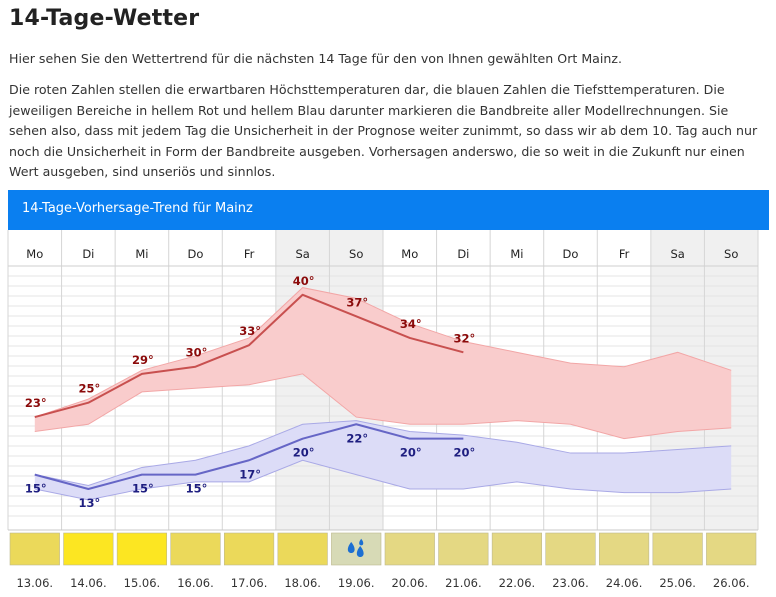  Describe the element at coordinates (304, 281) in the screenshot. I see `max-temperature-label: 40°` at that location.